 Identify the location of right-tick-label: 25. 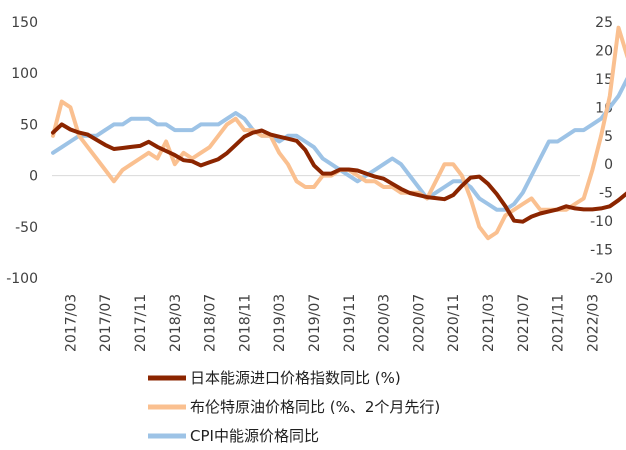
(604, 23).